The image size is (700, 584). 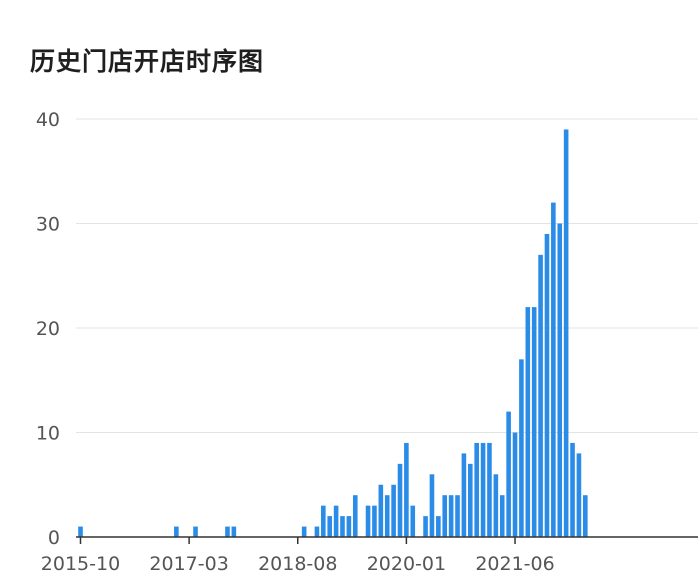 I want to click on x-tick-label: 2020-01, so click(x=406, y=564).